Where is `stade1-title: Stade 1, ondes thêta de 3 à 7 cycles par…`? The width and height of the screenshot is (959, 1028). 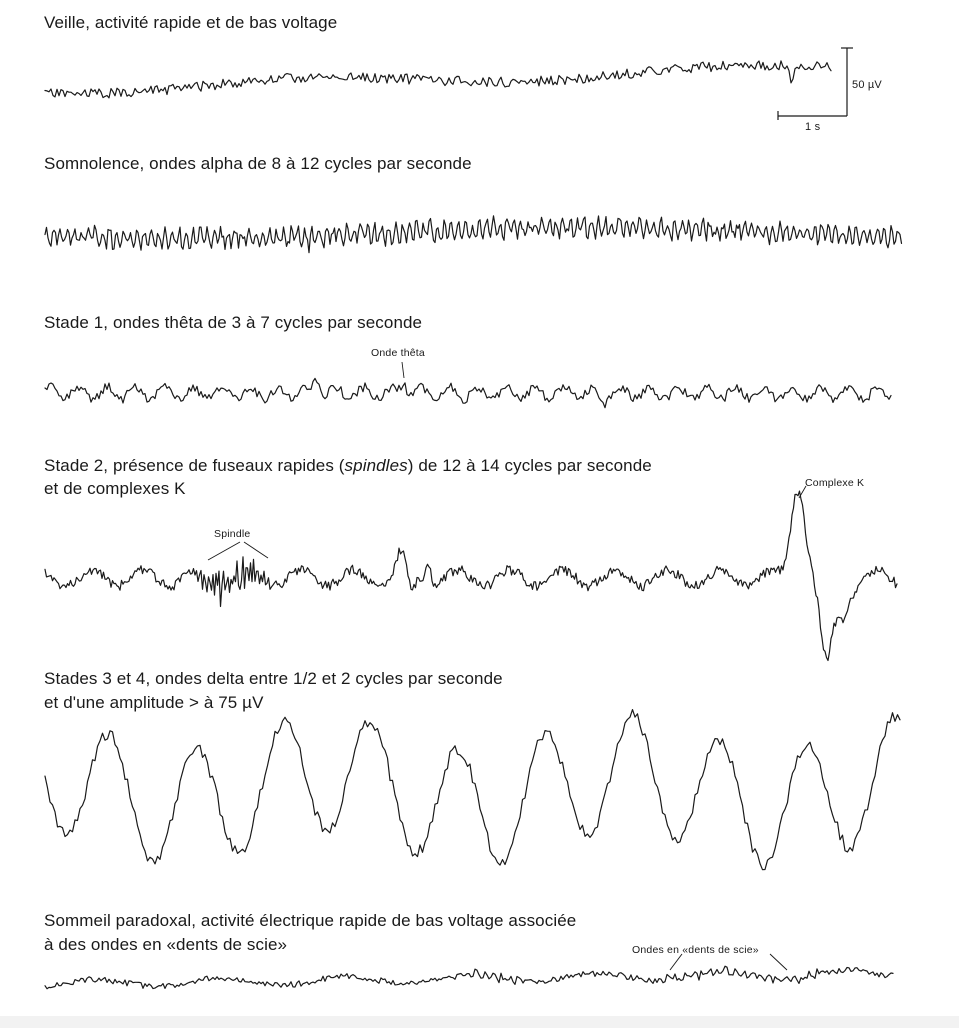
stade1-title: Stade 1, ondes thêta de 3 à 7 cycles par… is located at coordinates (233, 322).